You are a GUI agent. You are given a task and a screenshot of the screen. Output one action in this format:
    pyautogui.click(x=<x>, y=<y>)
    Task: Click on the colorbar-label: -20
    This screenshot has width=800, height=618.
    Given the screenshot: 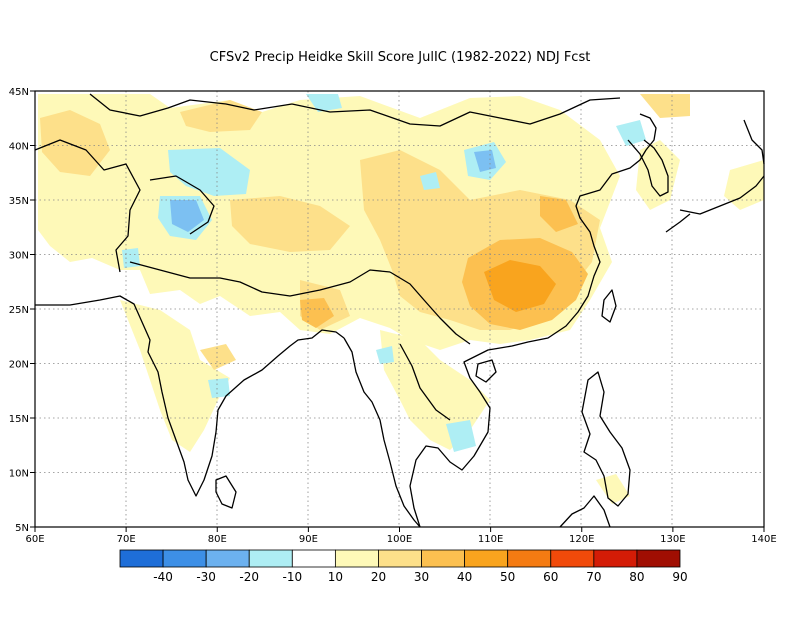 What is the action you would take?
    pyautogui.click(x=249, y=577)
    